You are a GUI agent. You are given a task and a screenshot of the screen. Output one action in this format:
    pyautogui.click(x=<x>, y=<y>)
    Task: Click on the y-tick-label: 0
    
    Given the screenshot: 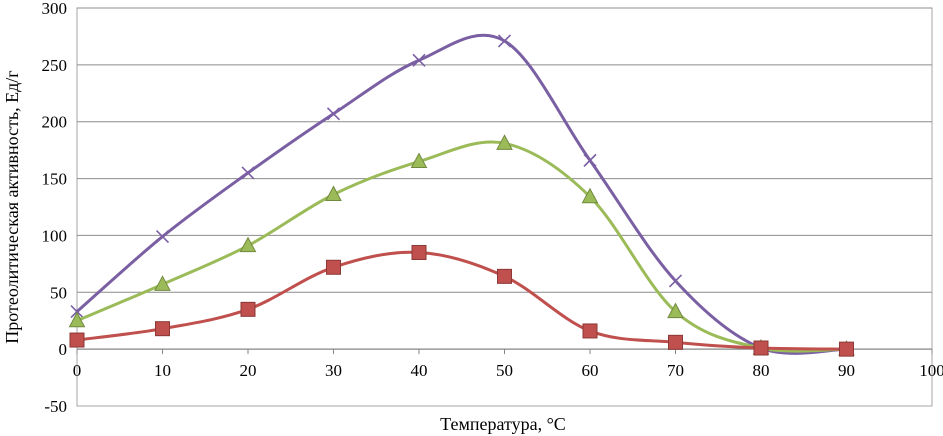 What is the action you would take?
    pyautogui.click(x=63, y=349)
    